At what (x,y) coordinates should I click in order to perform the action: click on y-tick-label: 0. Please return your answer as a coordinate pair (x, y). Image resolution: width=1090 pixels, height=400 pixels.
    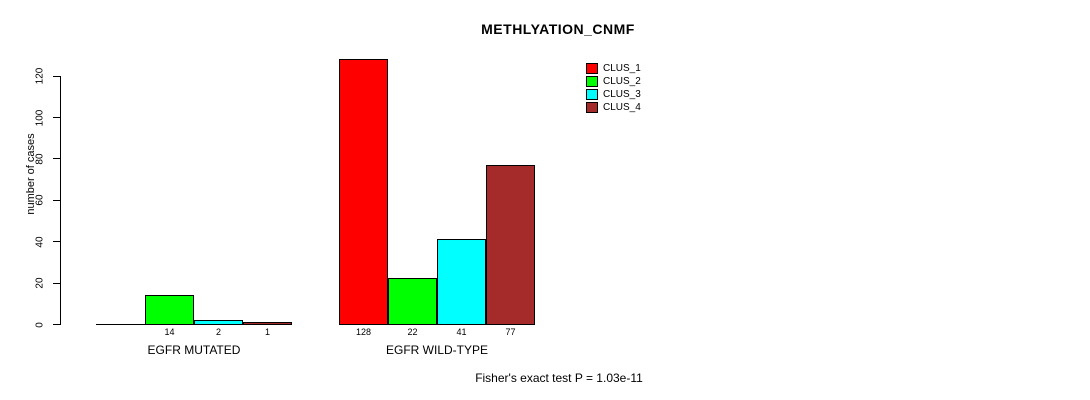
    Looking at the image, I should click on (40, 324).